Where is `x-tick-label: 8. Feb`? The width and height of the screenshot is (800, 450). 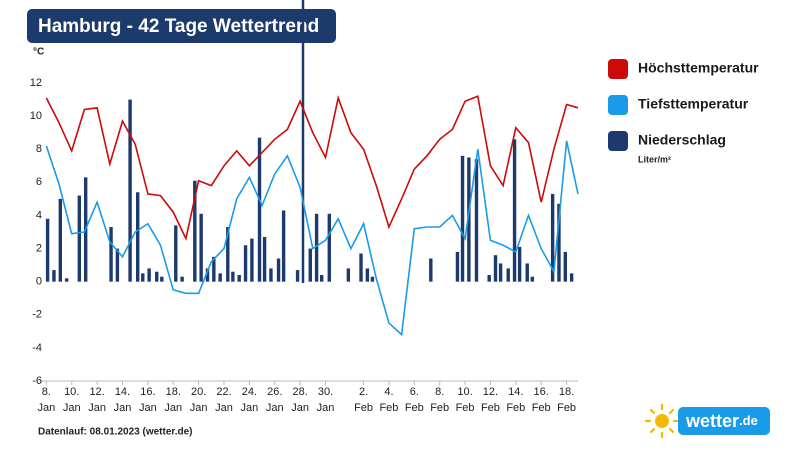
x-tick-label: 8. Feb is located at coordinates (439, 400).